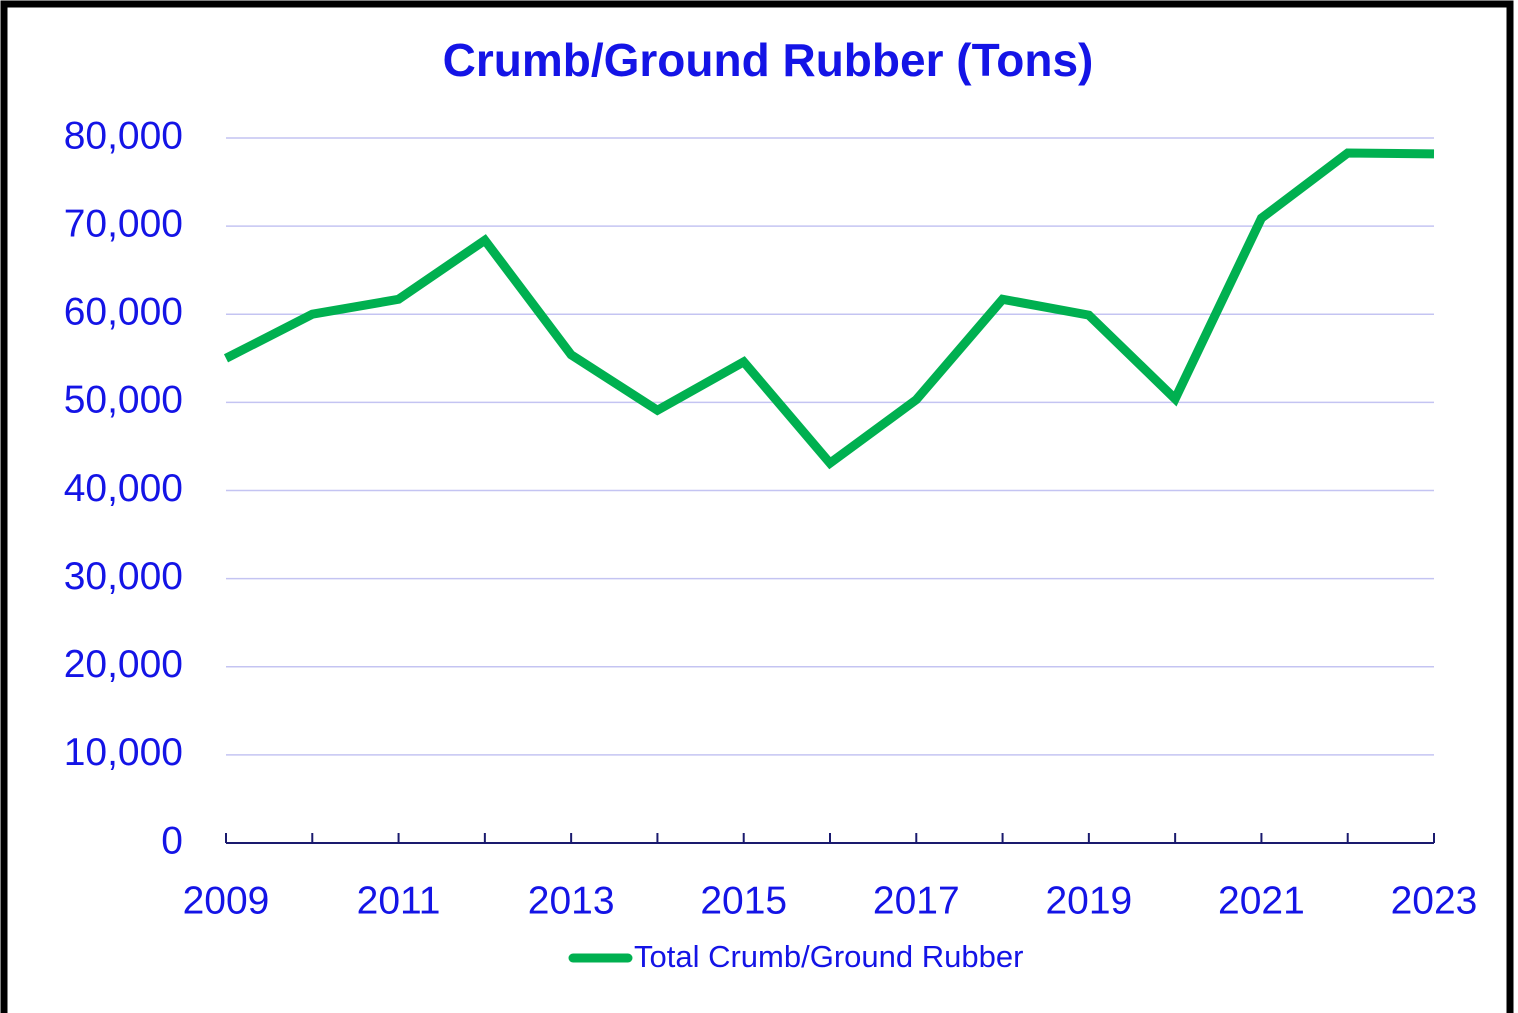 This screenshot has height=1013, width=1518. I want to click on y-tick-label: 70,000, so click(123, 223).